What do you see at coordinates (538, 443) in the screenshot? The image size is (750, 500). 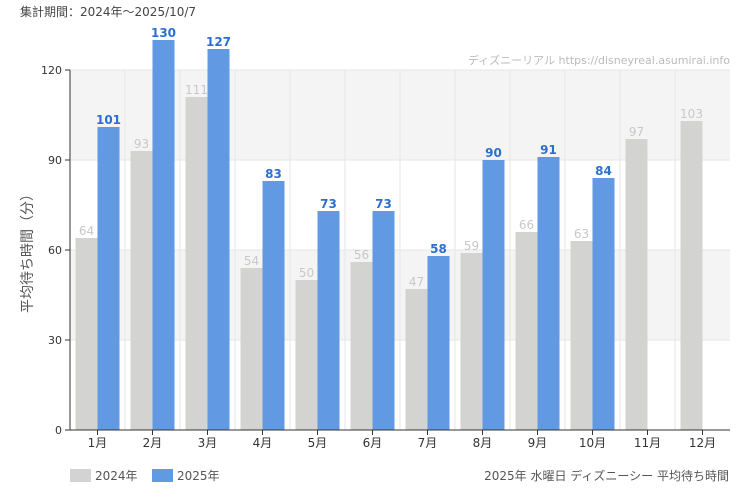 I see `x-tick-label: 9月` at bounding box center [538, 443].